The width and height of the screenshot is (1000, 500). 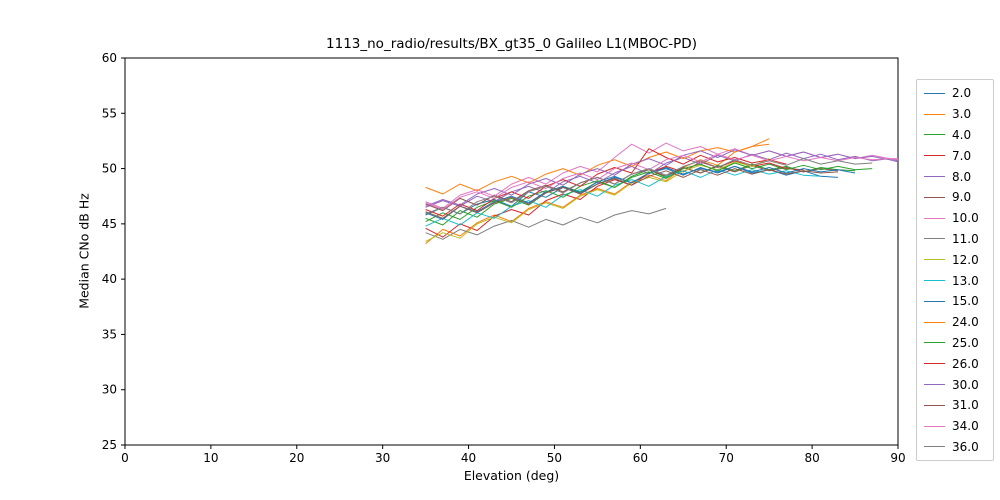 I want to click on series-line-7.0, so click(x=614, y=199).